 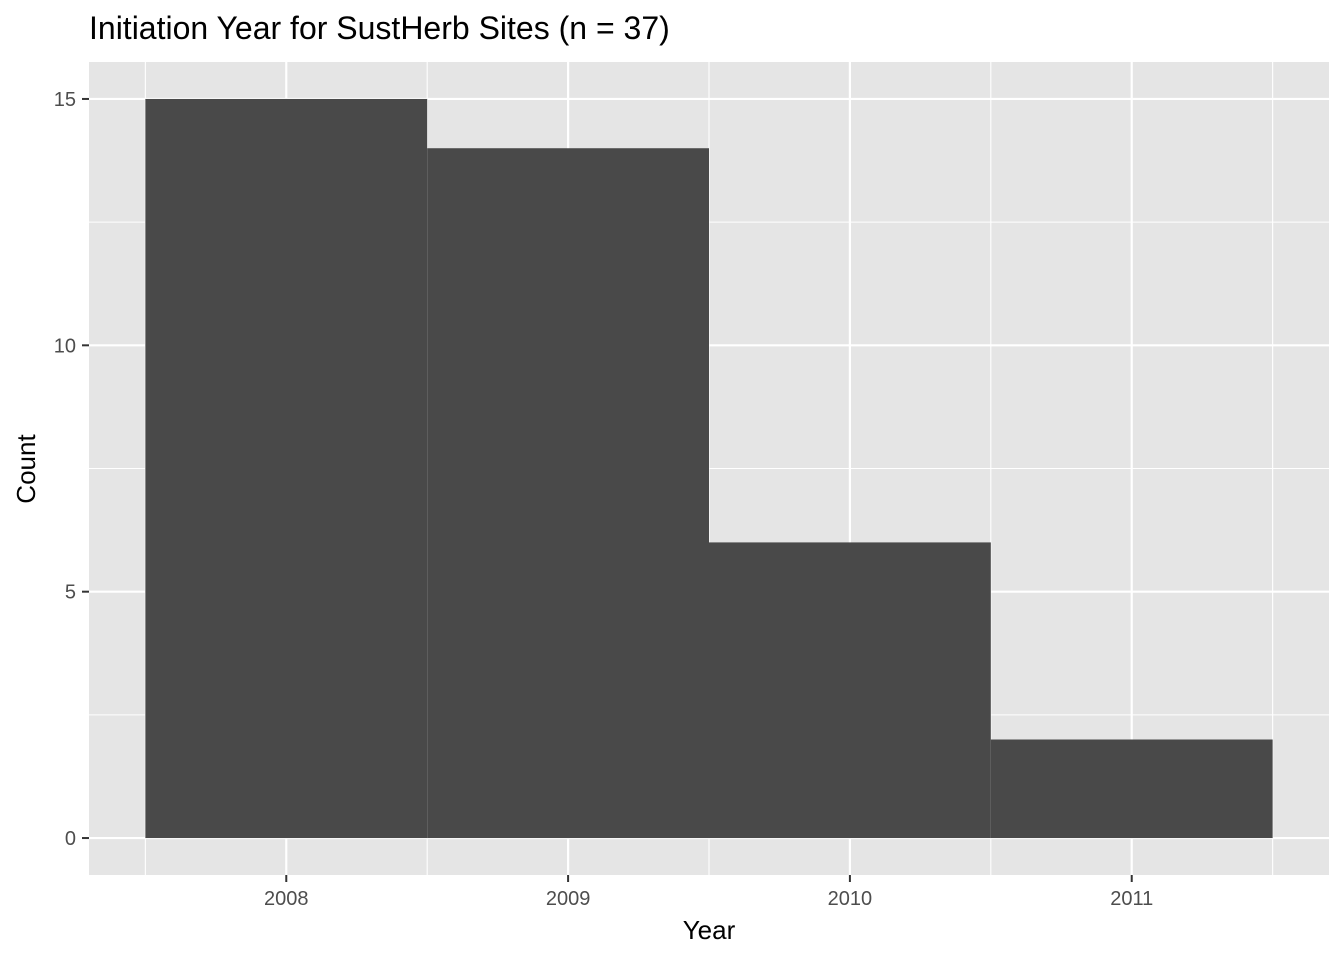 I want to click on x-axis-ticks: 2008 2009 2010 2011, so click(x=708, y=892).